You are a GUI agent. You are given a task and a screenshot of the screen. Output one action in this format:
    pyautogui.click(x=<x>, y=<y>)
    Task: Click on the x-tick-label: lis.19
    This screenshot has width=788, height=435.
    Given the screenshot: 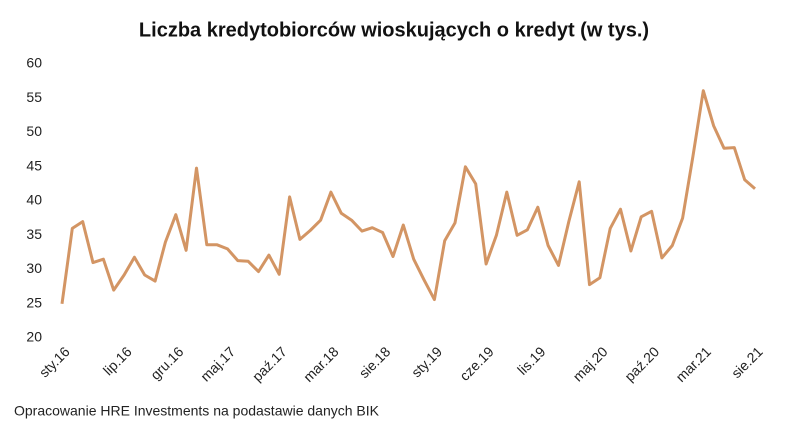 What is the action you would take?
    pyautogui.click(x=531, y=360)
    